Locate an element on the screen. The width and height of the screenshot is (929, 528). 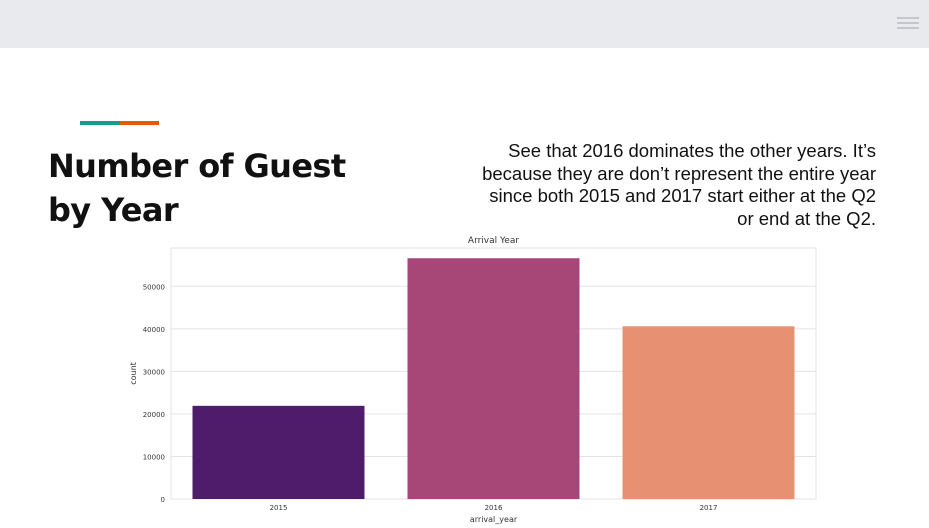
y-tick-labels: 0 10000 20000 30000 40000 50000 is located at coordinates (154, 393).